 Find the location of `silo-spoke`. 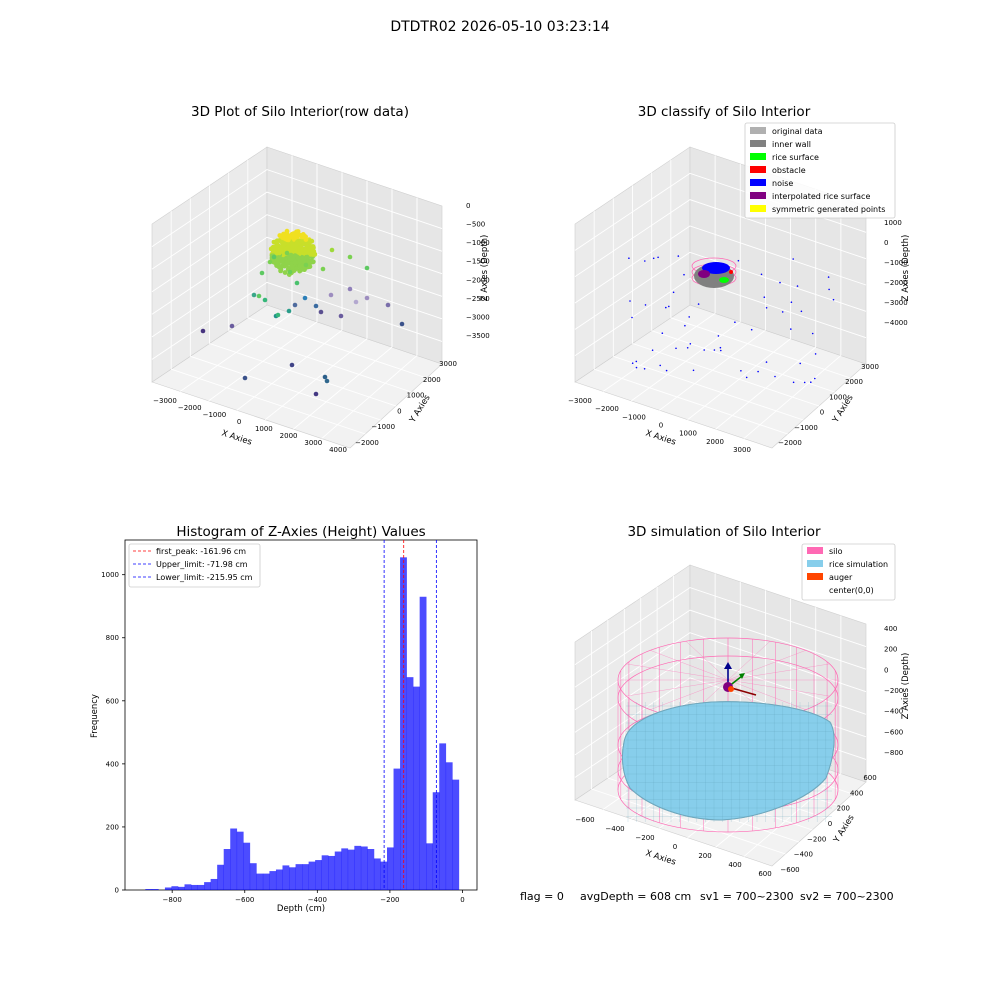

silo-spoke is located at coordinates (778, 688).